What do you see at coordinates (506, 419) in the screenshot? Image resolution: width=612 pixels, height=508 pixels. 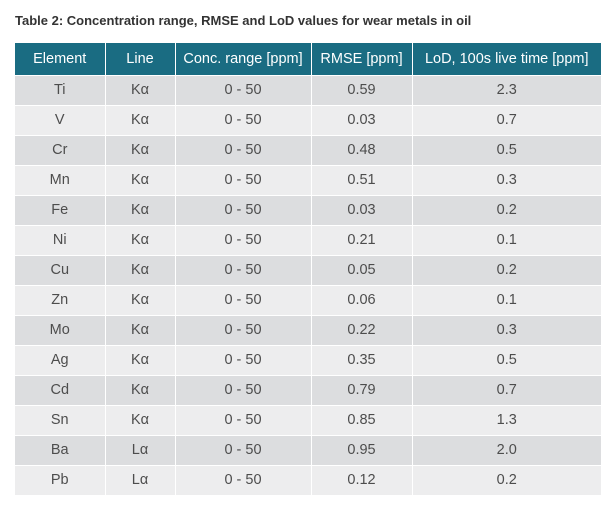 I see `cell-lod: 1.3` at bounding box center [506, 419].